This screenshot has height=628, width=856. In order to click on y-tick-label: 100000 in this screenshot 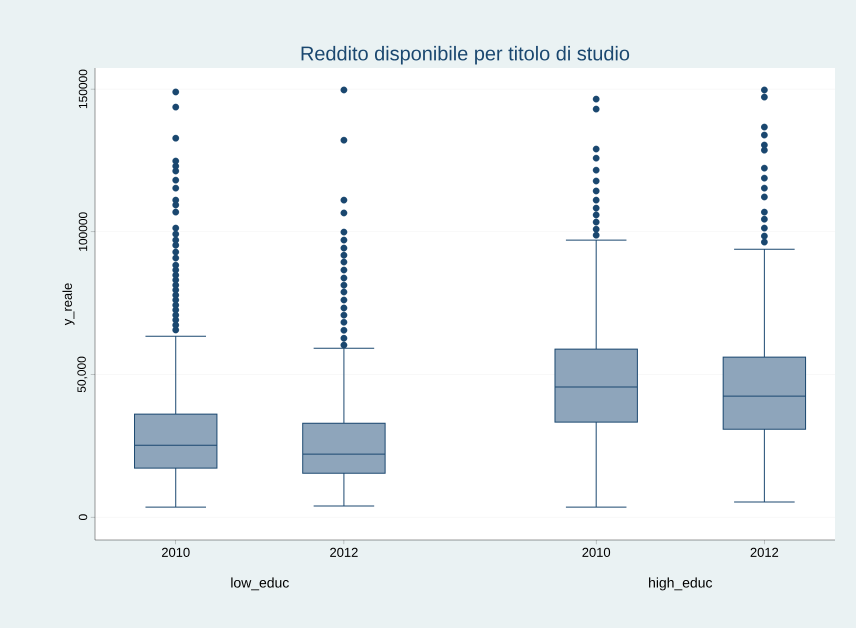, I will do `click(83, 231)`.